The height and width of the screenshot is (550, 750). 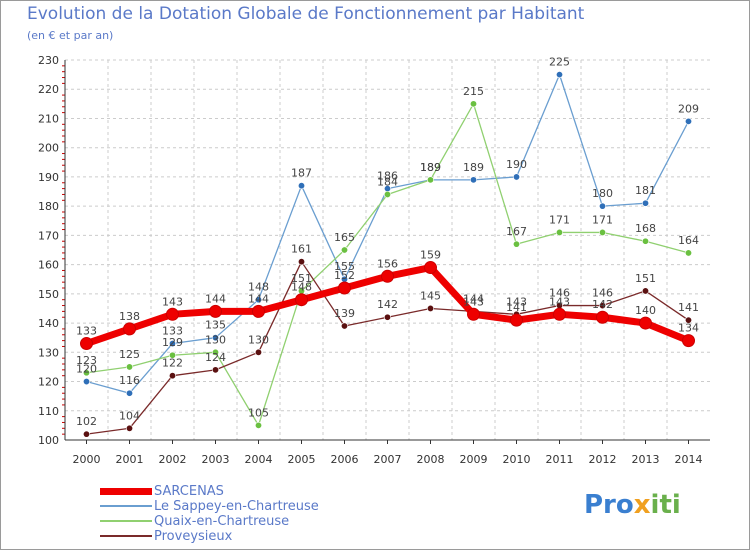 What do you see at coordinates (86, 369) in the screenshot?
I see `data-label: 120` at bounding box center [86, 369].